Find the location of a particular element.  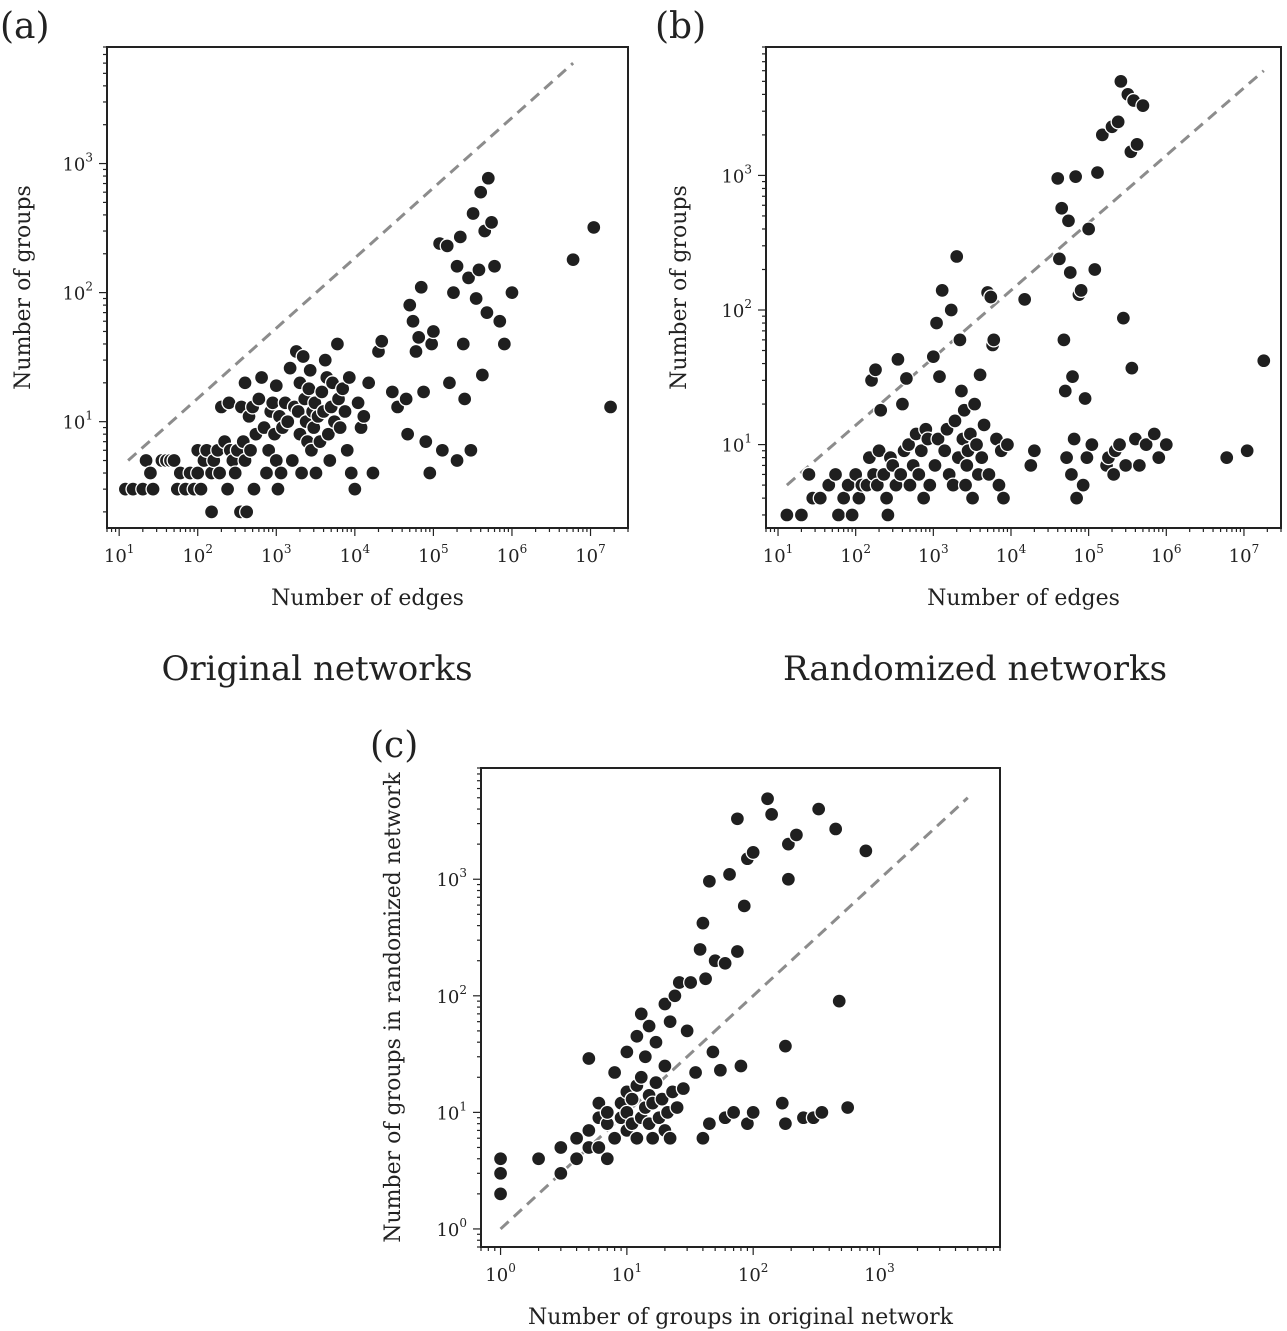

x-tick-label: 10² is located at coordinates (197, 554).